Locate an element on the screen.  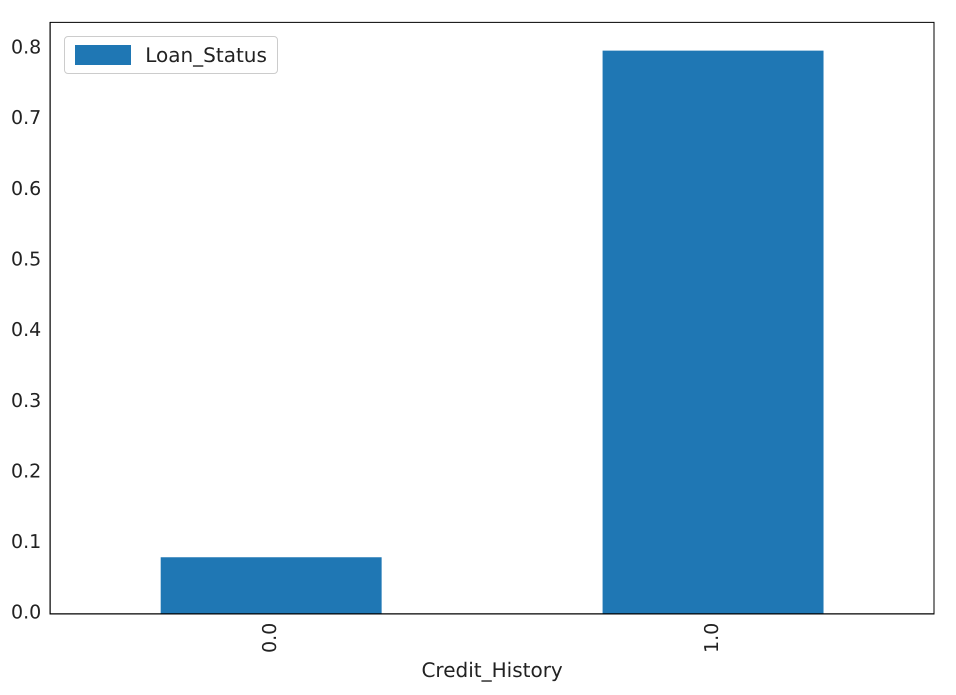
y-tick-label: 0.2 is located at coordinates (26, 471).